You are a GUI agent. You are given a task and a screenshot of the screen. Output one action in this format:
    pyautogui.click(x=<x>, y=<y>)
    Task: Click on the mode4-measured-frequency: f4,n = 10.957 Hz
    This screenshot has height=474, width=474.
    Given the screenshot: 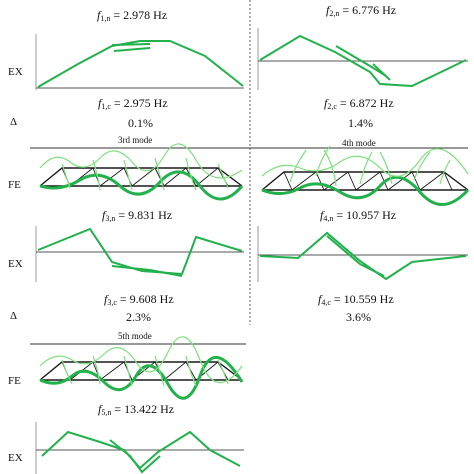 What is the action you would take?
    pyautogui.click(x=358, y=215)
    